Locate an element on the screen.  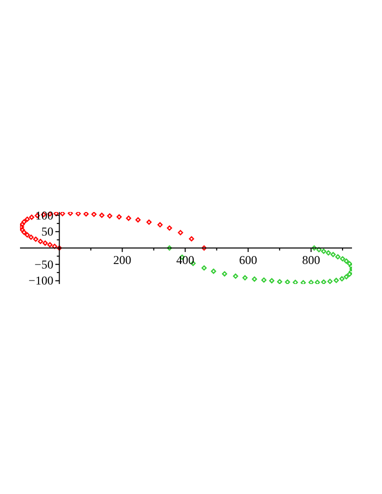
x-tick-label: 600 is located at coordinates (248, 260).